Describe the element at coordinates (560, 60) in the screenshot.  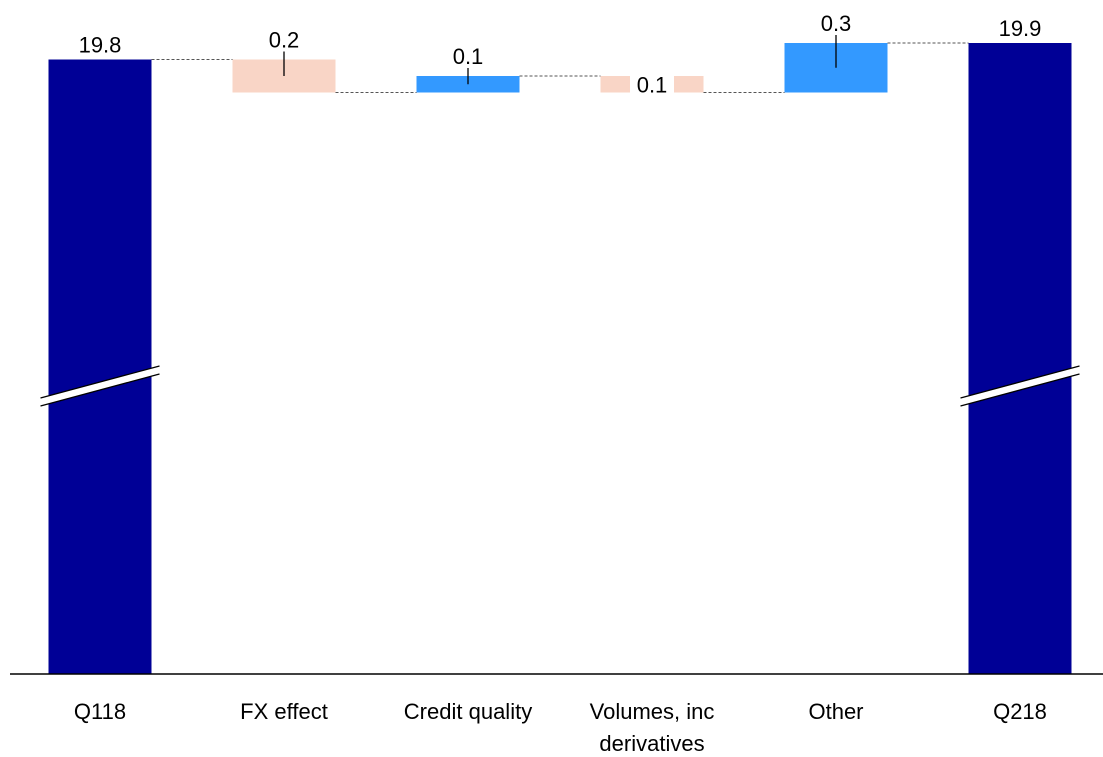
I see `label-leader-lines` at that location.